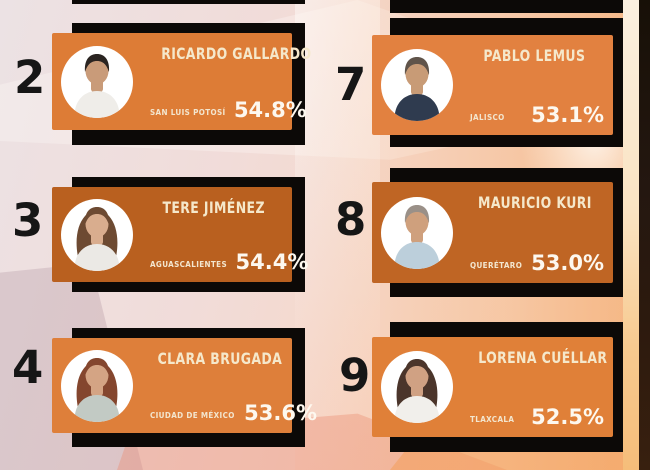  Describe the element at coordinates (492, 232) in the screenshot. I see `governor-card: MAURICIO KURI QUERÉTARO 53.0%` at that location.